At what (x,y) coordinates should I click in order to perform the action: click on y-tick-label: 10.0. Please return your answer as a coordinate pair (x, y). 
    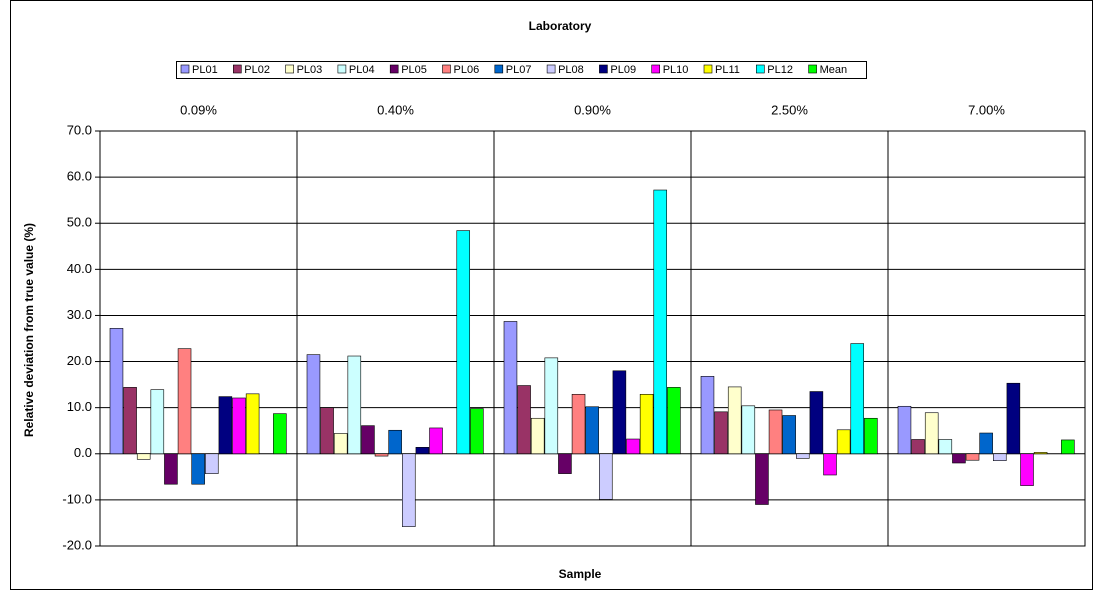
    Looking at the image, I should click on (79, 406).